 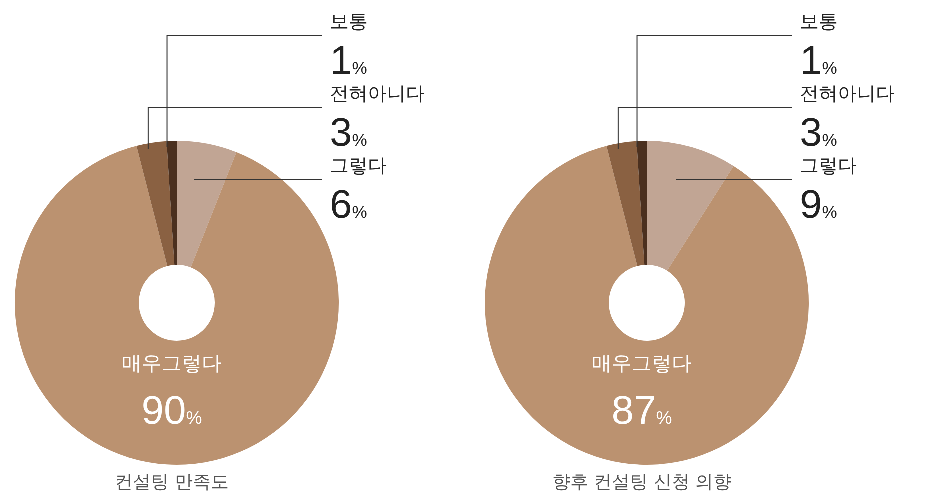 I want to click on data-label: 6%, so click(x=349, y=205).